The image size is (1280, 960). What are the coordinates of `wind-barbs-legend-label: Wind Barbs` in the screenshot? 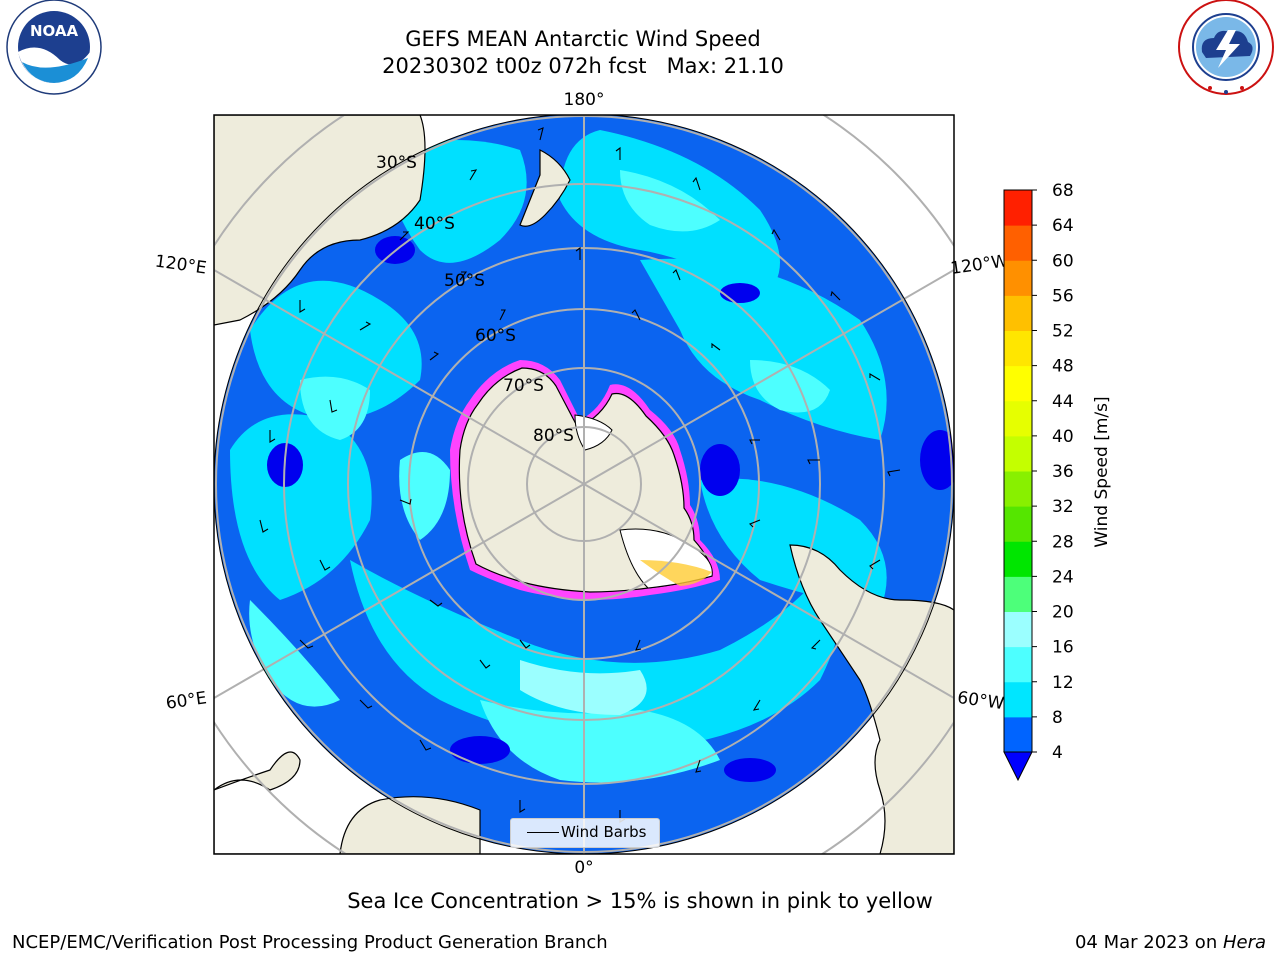 It's located at (604, 832).